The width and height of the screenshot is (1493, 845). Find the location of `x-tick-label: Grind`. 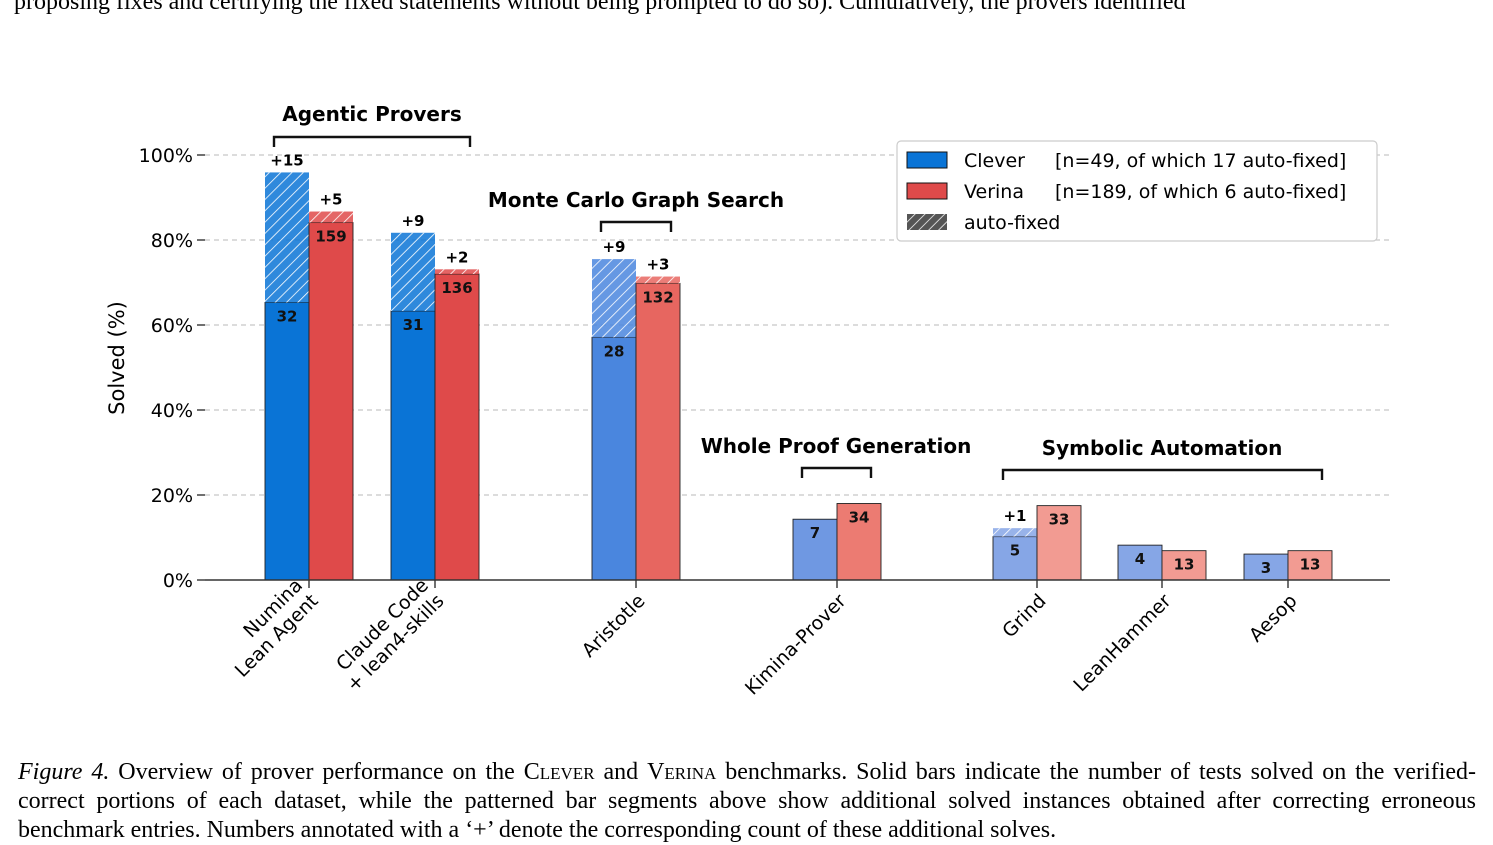

x-tick-label: Grind is located at coordinates (1024, 616).